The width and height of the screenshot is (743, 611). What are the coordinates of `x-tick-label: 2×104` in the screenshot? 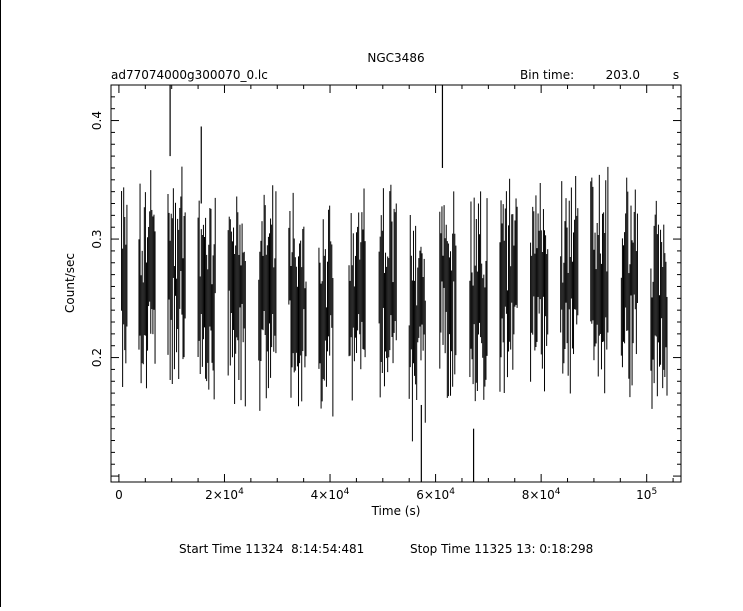 It's located at (224, 494).